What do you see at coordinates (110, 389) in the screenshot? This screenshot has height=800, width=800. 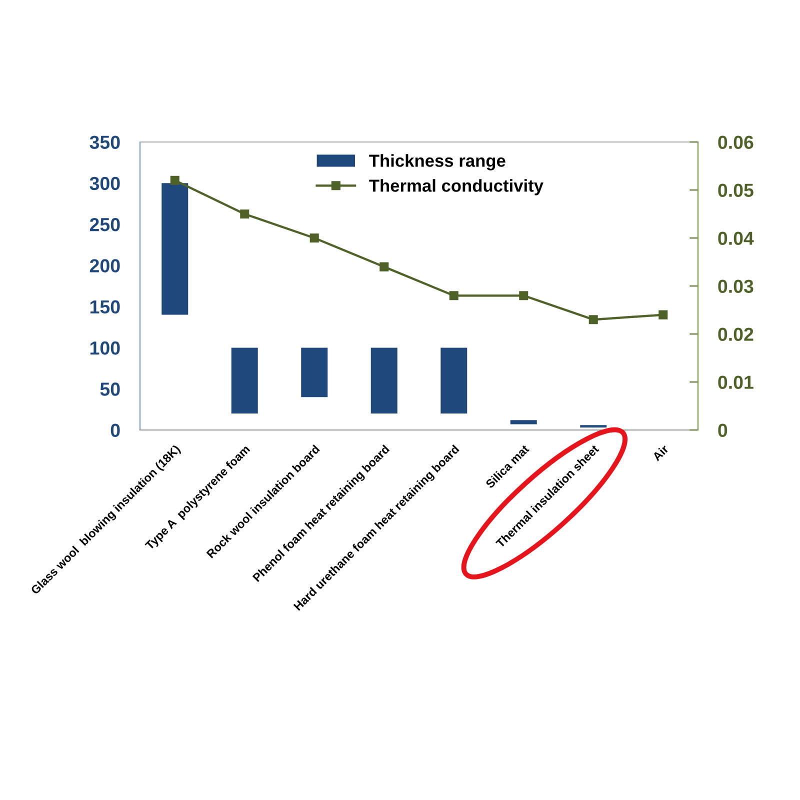 I see `y-tick-label: 50` at bounding box center [110, 389].